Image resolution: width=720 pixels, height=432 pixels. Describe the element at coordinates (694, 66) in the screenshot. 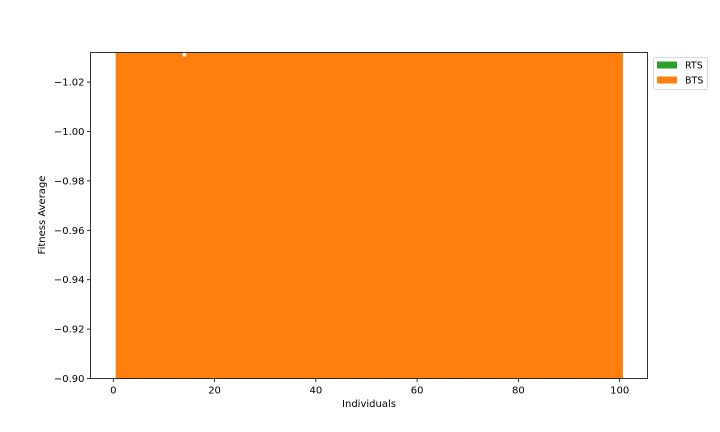

I see `legend-label-rts: RTS` at that location.